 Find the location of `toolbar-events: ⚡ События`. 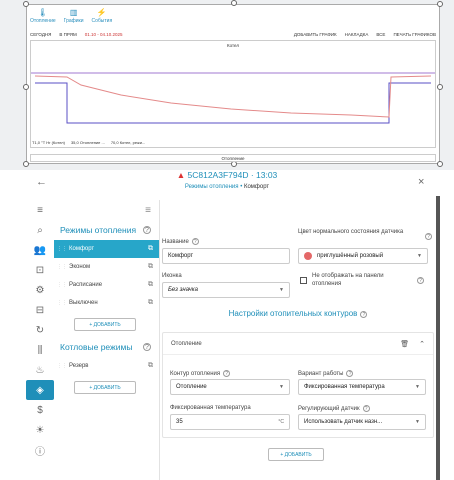

toolbar-events: ⚡ События is located at coordinates (102, 19).